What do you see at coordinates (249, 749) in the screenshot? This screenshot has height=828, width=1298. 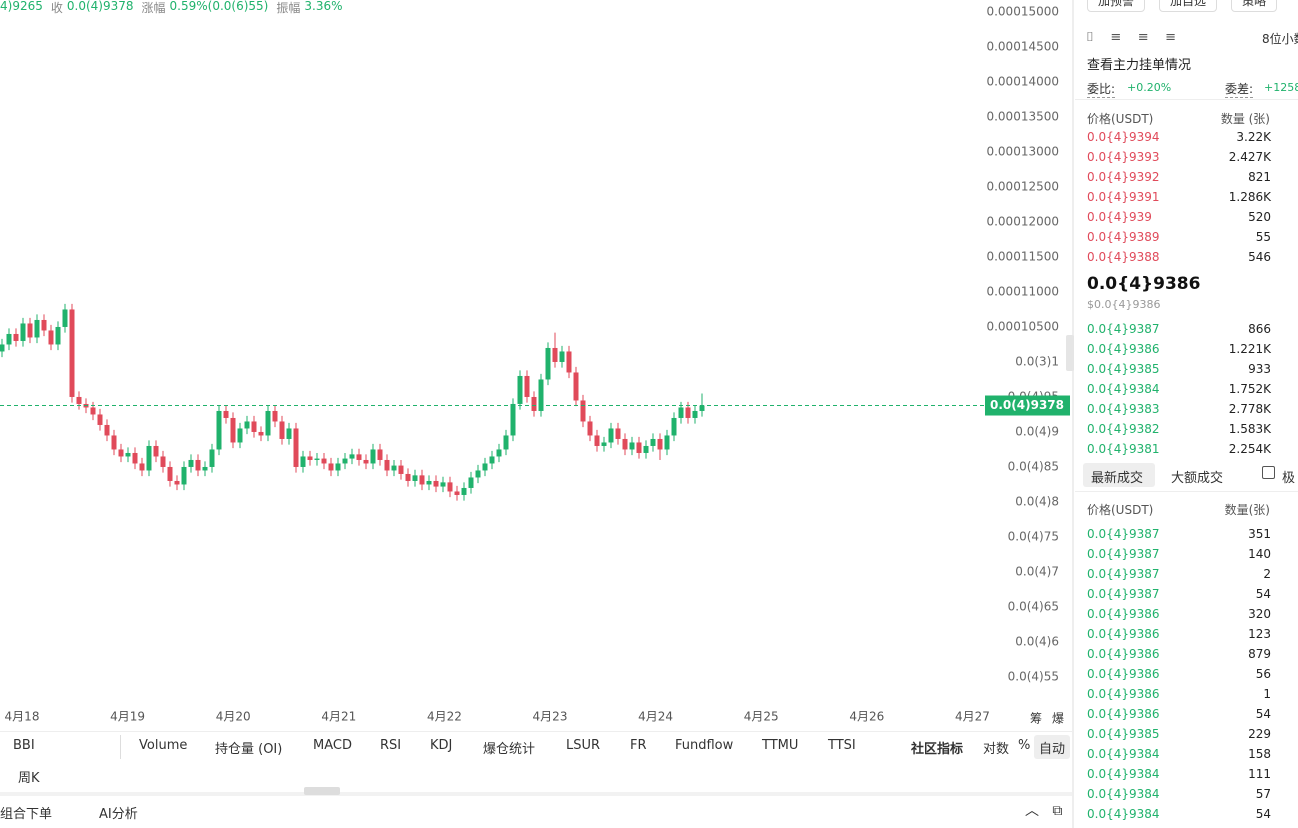 I see `indicator-tab: 持仓量 (OI)` at bounding box center [249, 749].